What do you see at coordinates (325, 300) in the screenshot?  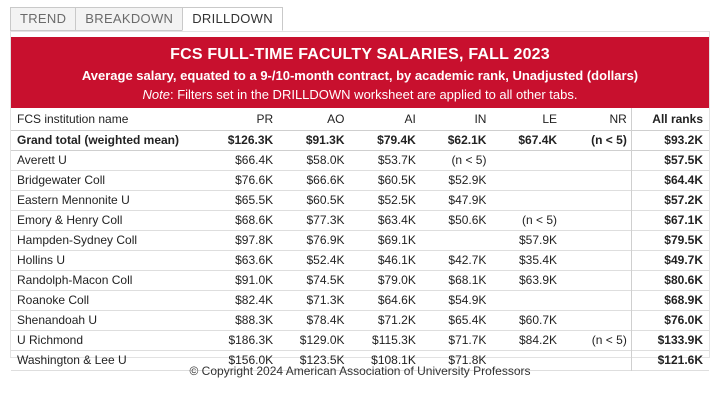 I see `table-cell: $71.3K` at bounding box center [325, 300].